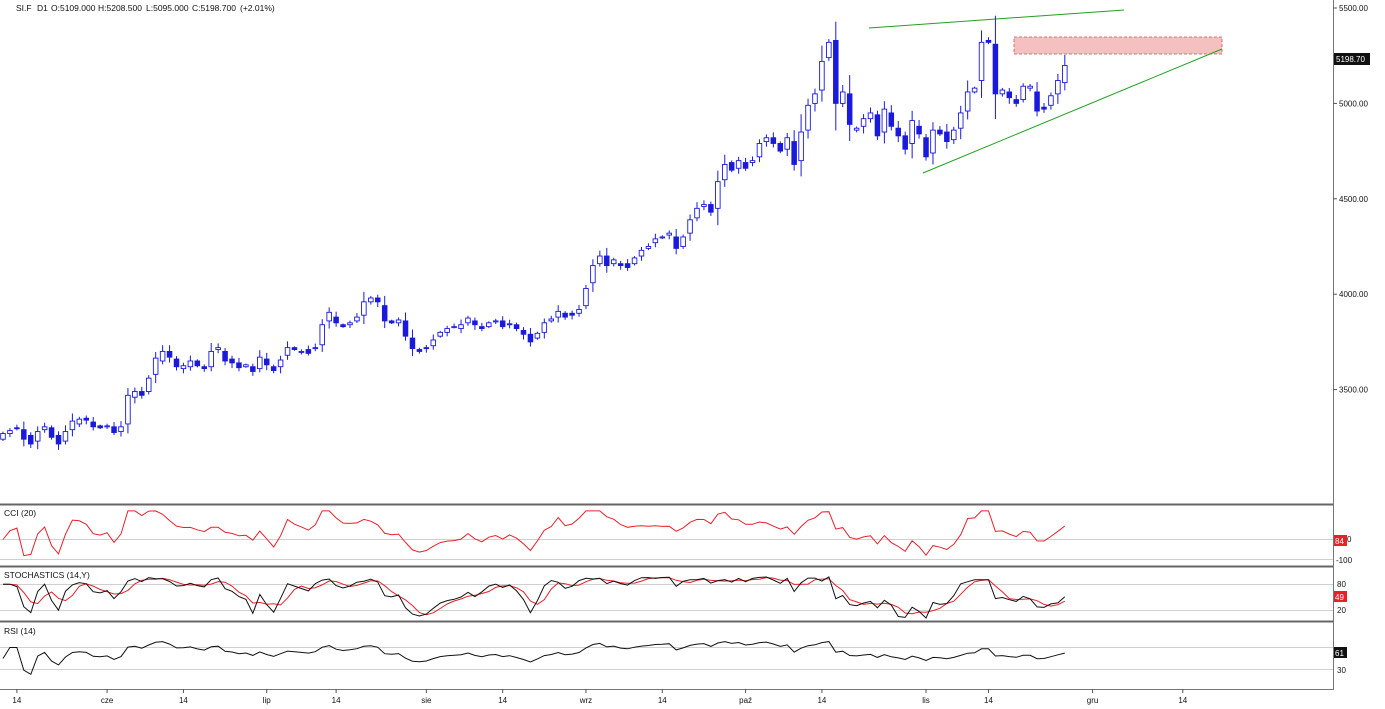 This screenshot has height=709, width=1385. What do you see at coordinates (1353, 390) in the screenshot?
I see `price-tick-label: 3500.00` at bounding box center [1353, 390].